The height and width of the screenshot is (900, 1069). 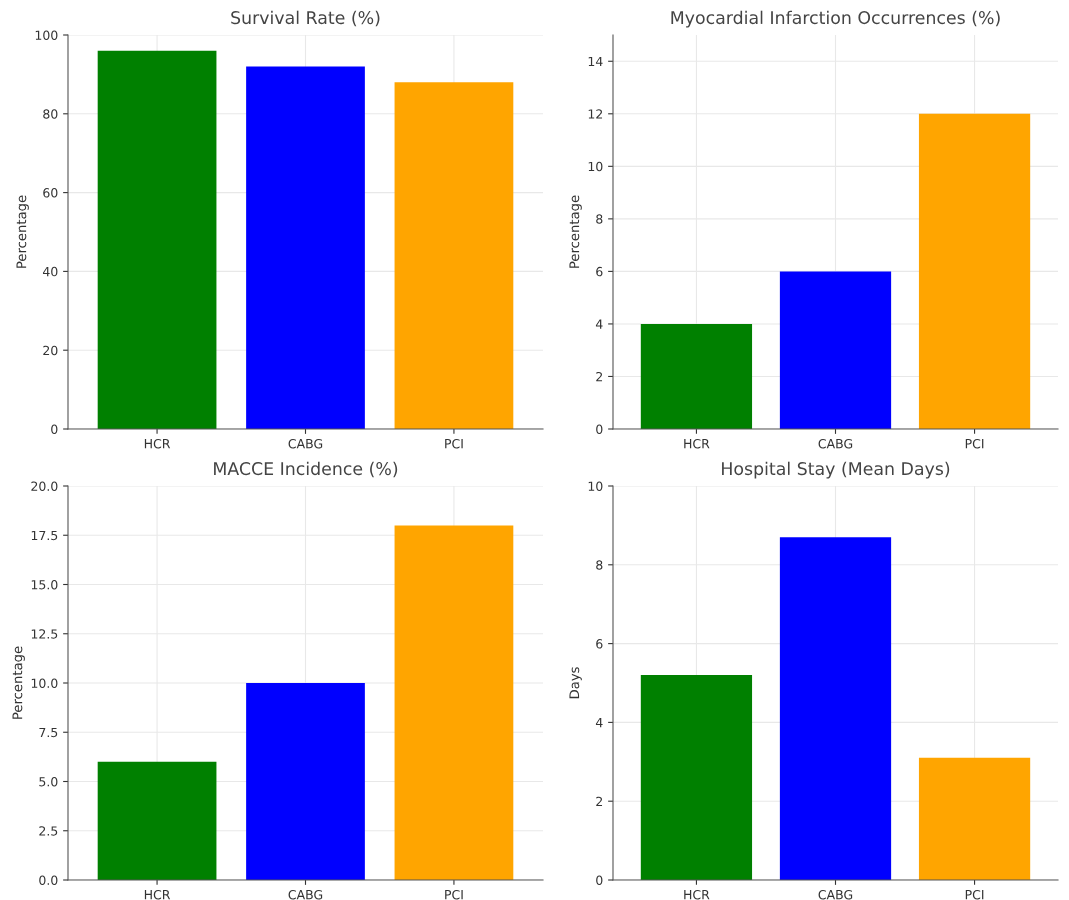 What do you see at coordinates (44, 634) in the screenshot?
I see `y-tick-label: 12.5` at bounding box center [44, 634].